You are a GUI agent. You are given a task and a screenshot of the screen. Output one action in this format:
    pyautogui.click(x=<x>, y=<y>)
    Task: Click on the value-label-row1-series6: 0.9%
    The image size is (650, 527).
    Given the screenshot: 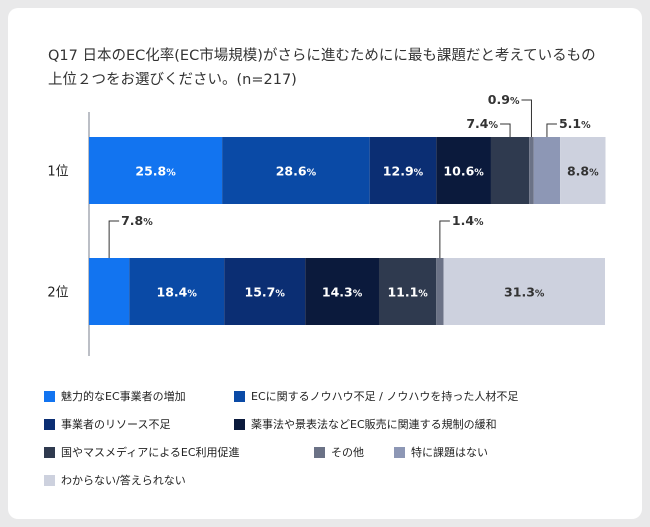 What is the action you would take?
    pyautogui.click(x=504, y=99)
    